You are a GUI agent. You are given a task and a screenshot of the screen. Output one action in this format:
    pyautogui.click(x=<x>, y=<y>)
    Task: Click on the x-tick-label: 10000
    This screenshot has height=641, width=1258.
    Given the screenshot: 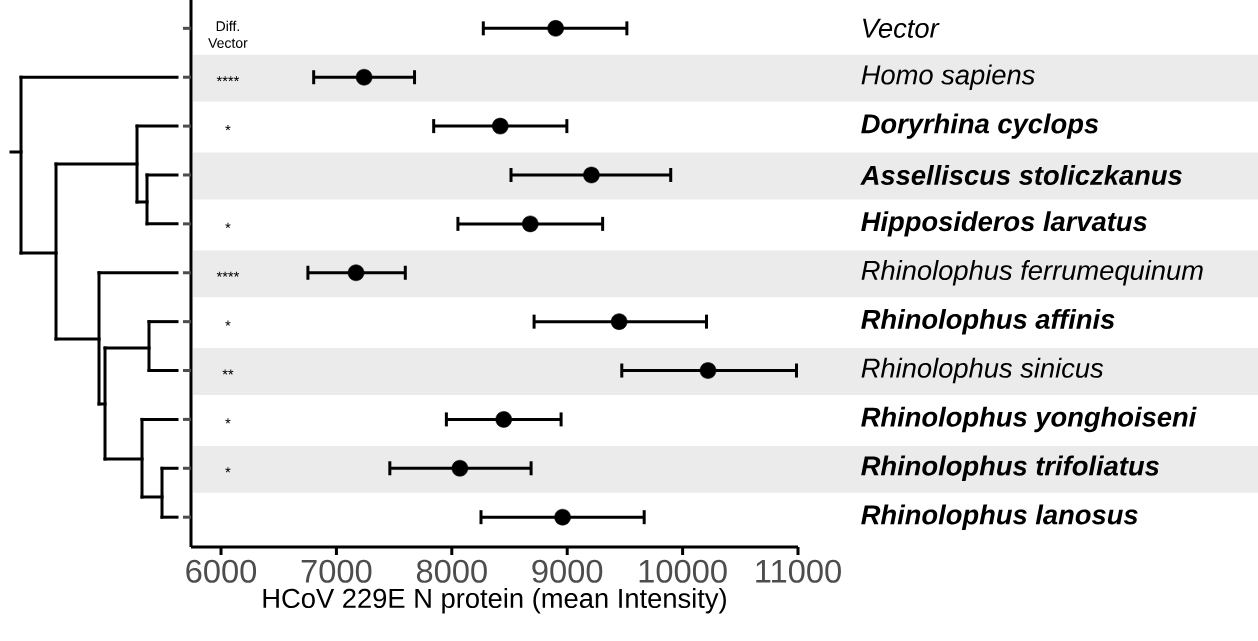 What is the action you would take?
    pyautogui.click(x=683, y=571)
    